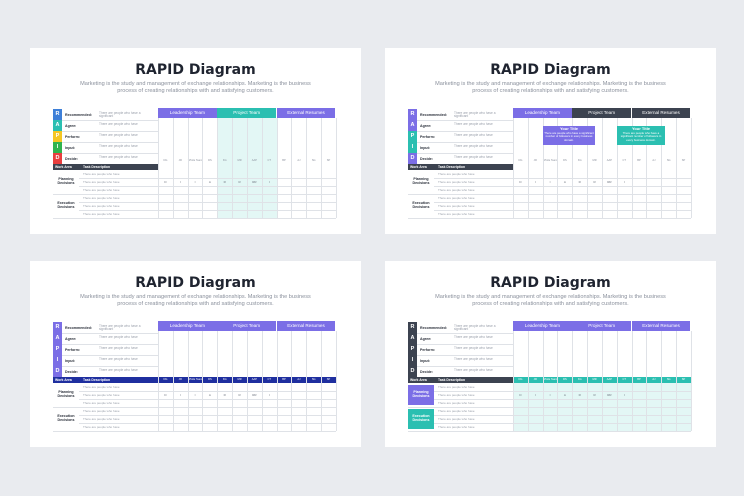 The height and width of the screenshot is (496, 744). What do you see at coordinates (412, 371) in the screenshot?
I see `rapid-letter-d: D` at bounding box center [412, 371].